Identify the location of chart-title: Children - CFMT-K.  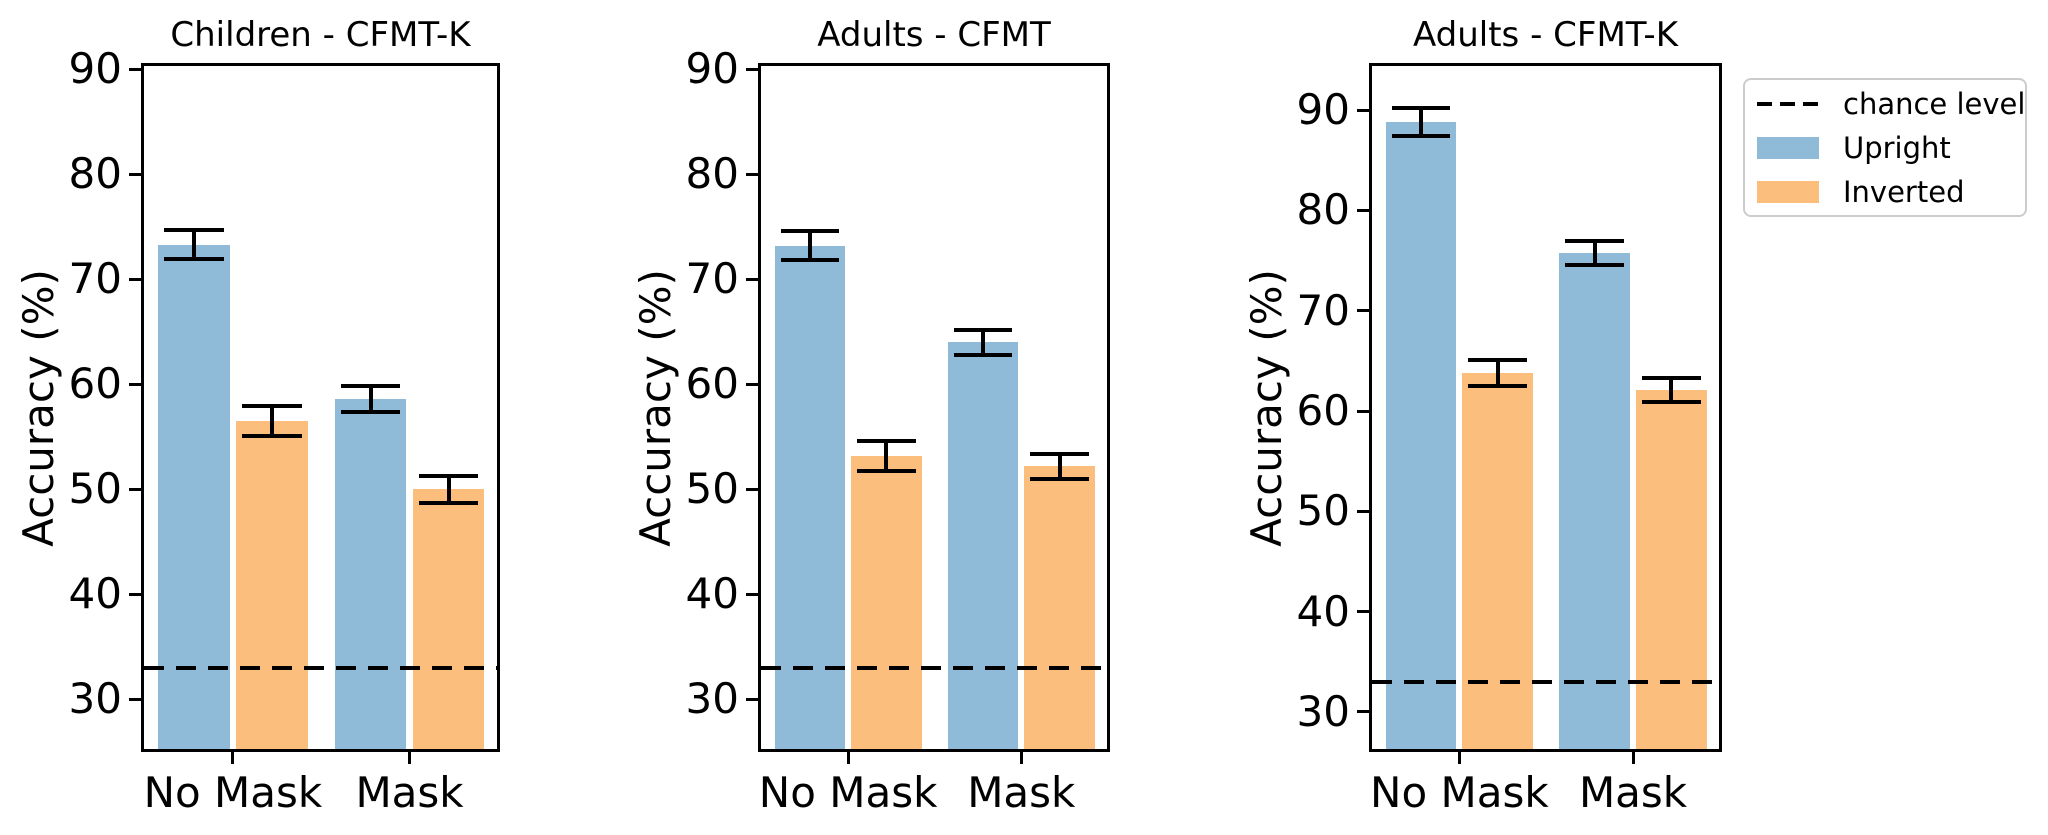
(320, 35).